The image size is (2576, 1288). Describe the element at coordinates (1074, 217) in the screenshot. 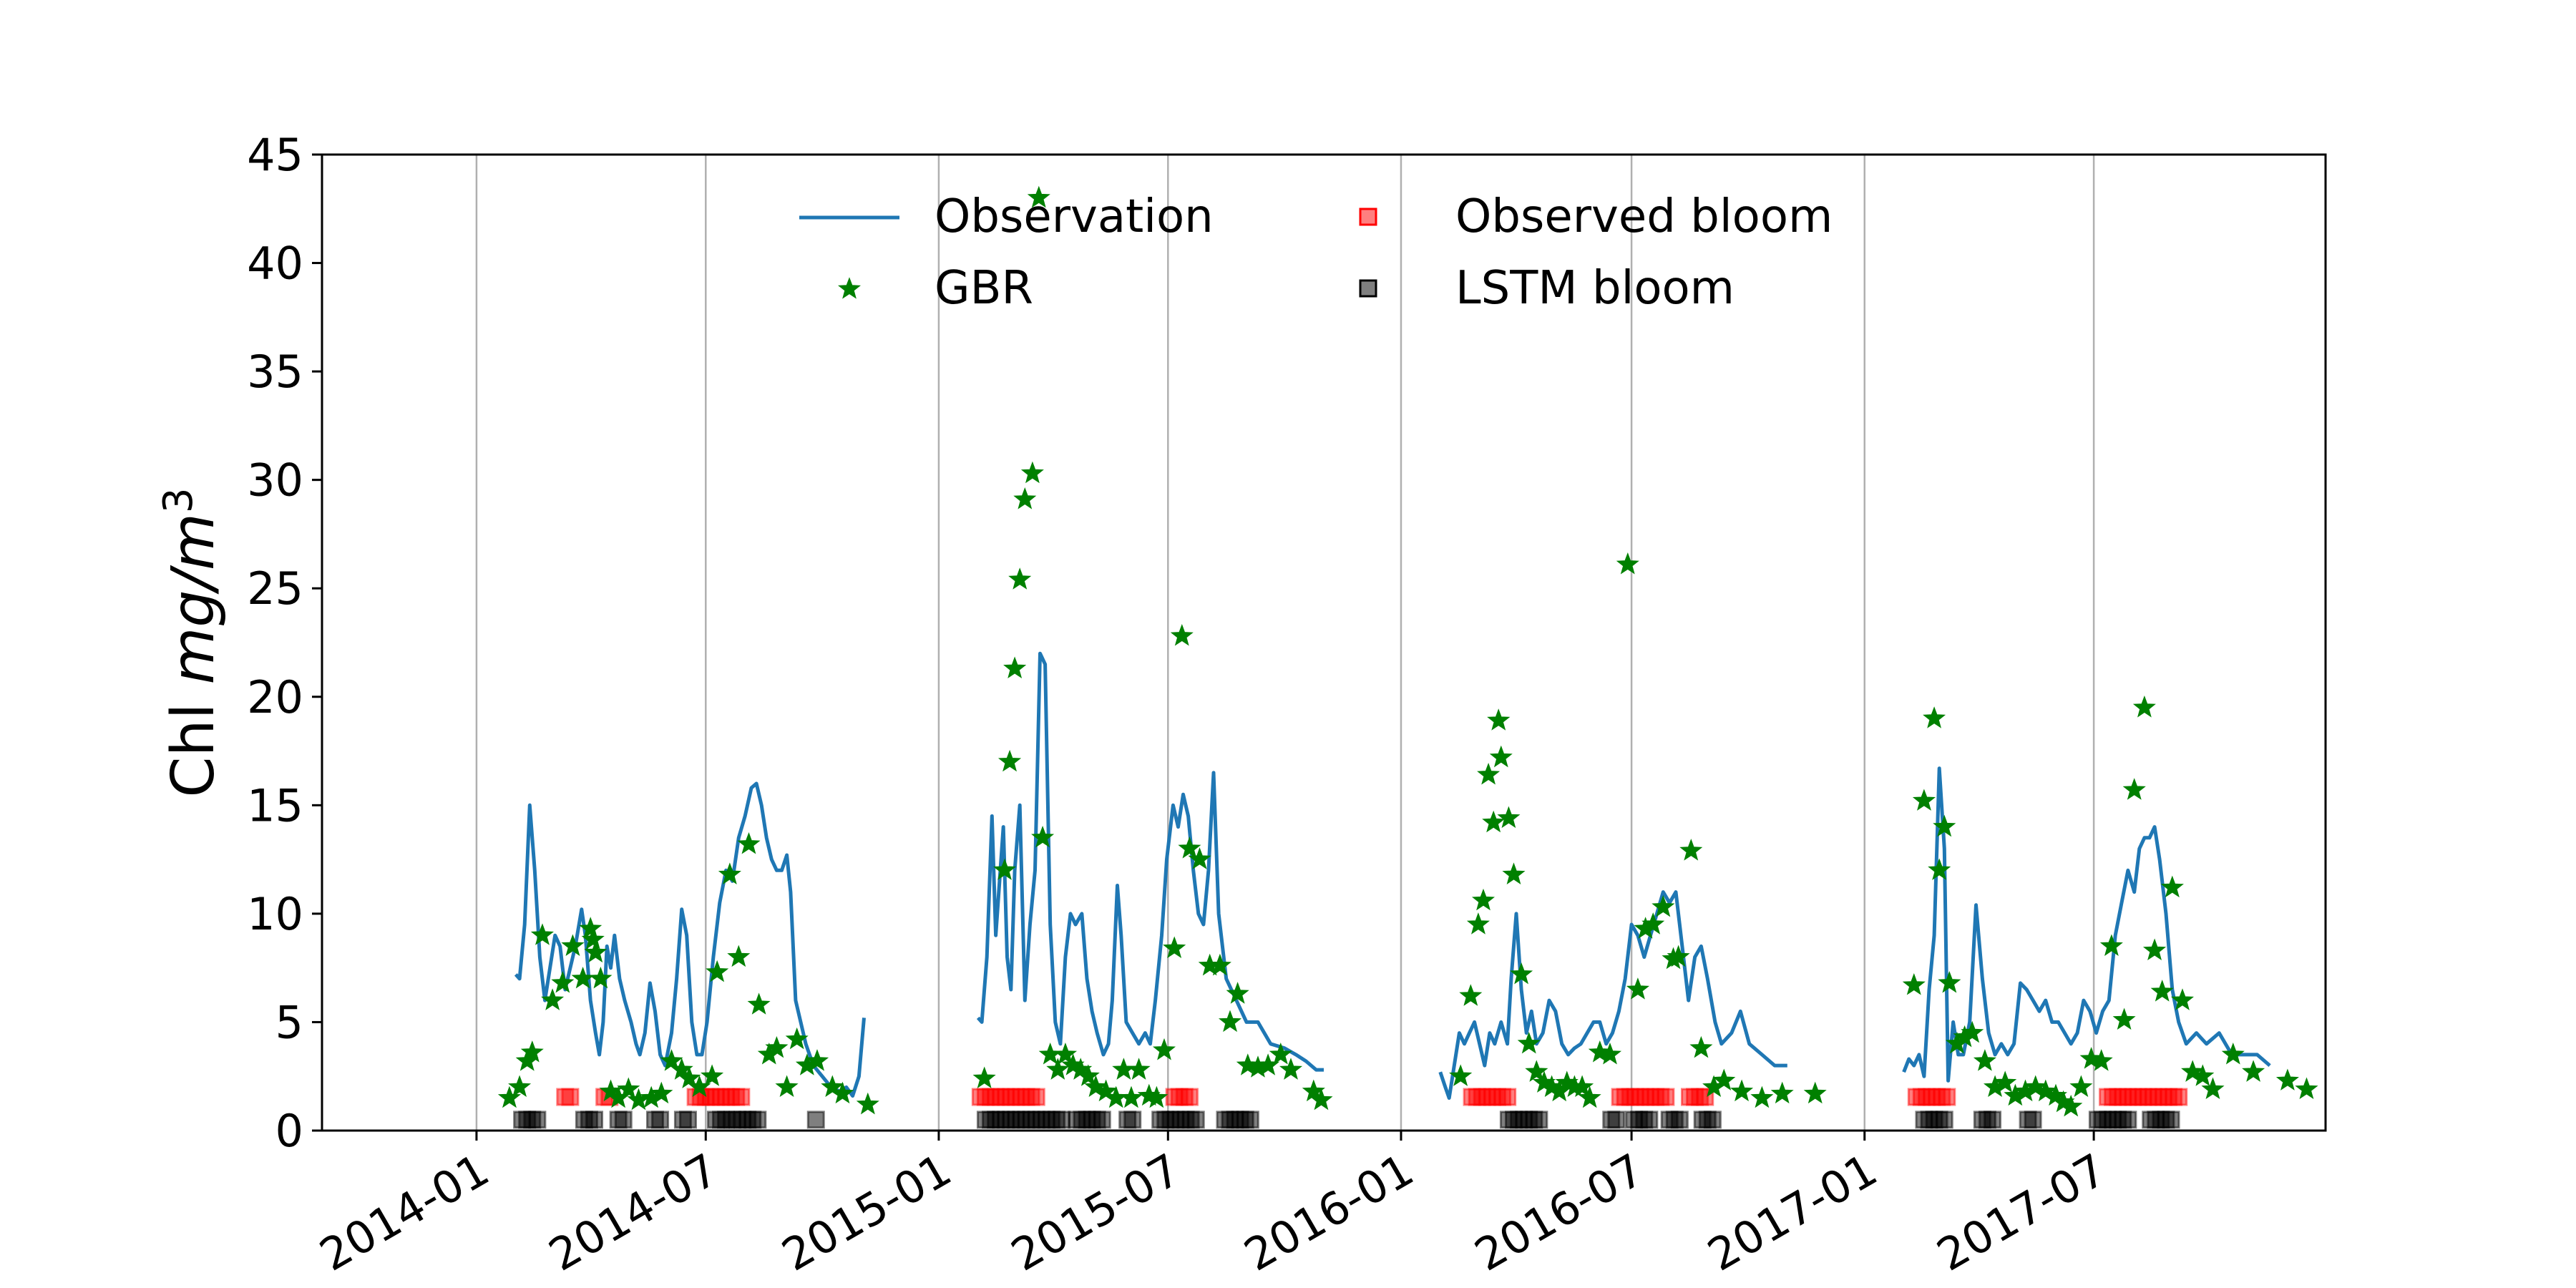

I see `legend-observation-label: Observation` at that location.